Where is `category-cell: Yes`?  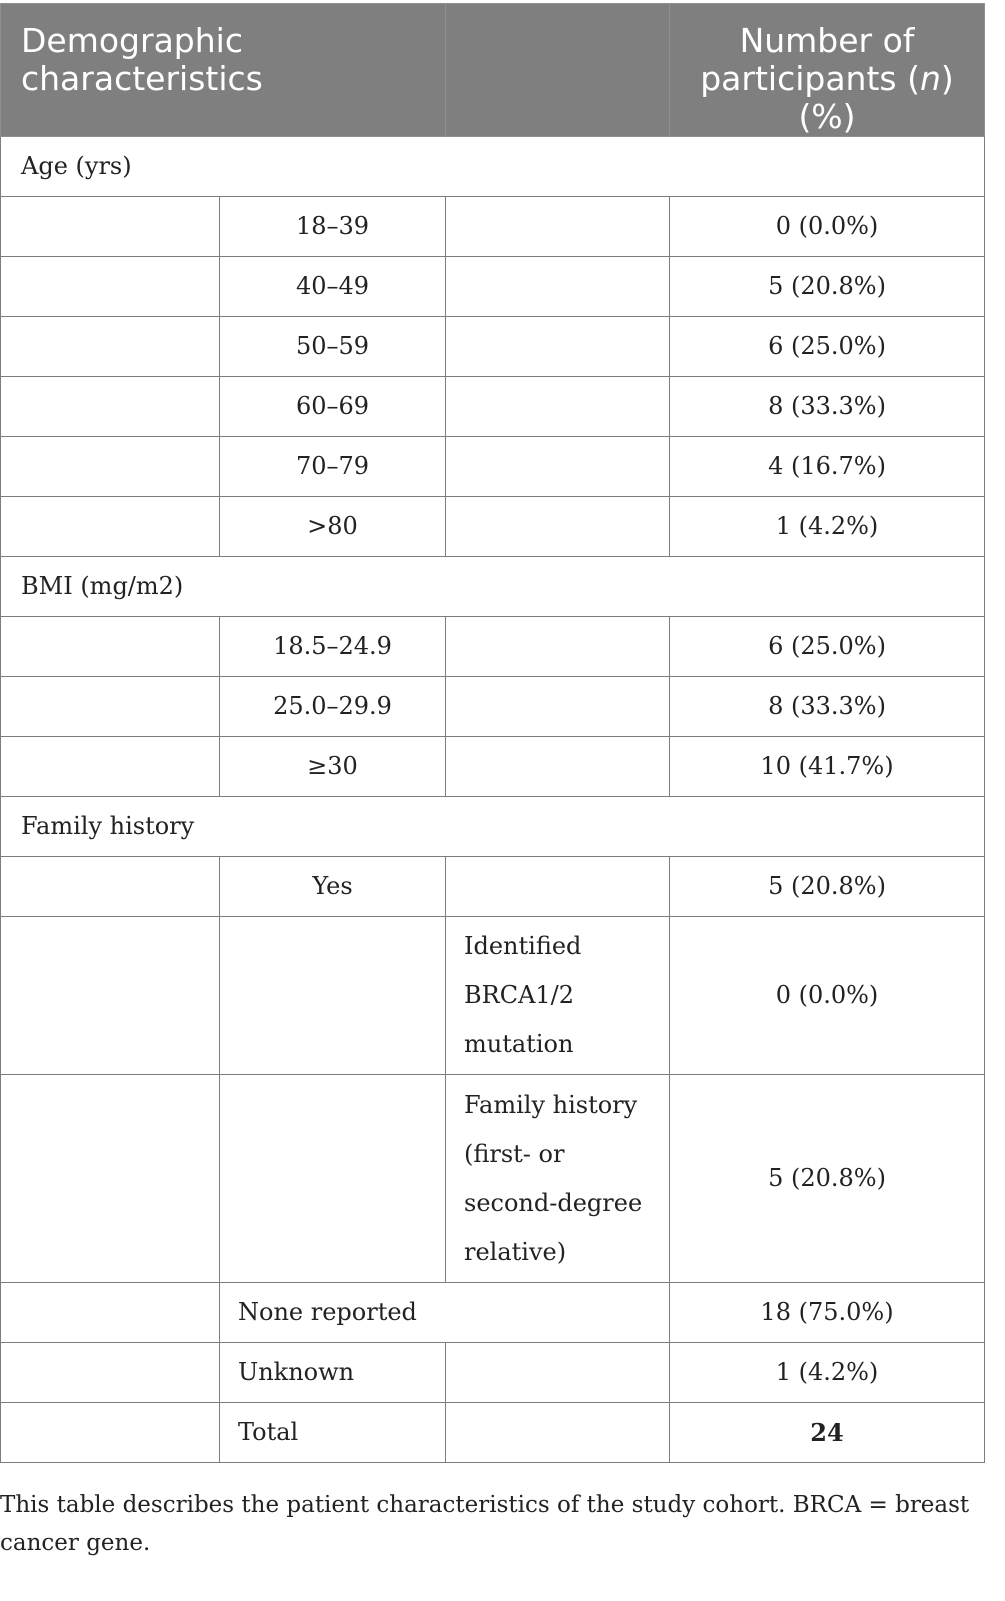 category-cell: Yes is located at coordinates (332, 886).